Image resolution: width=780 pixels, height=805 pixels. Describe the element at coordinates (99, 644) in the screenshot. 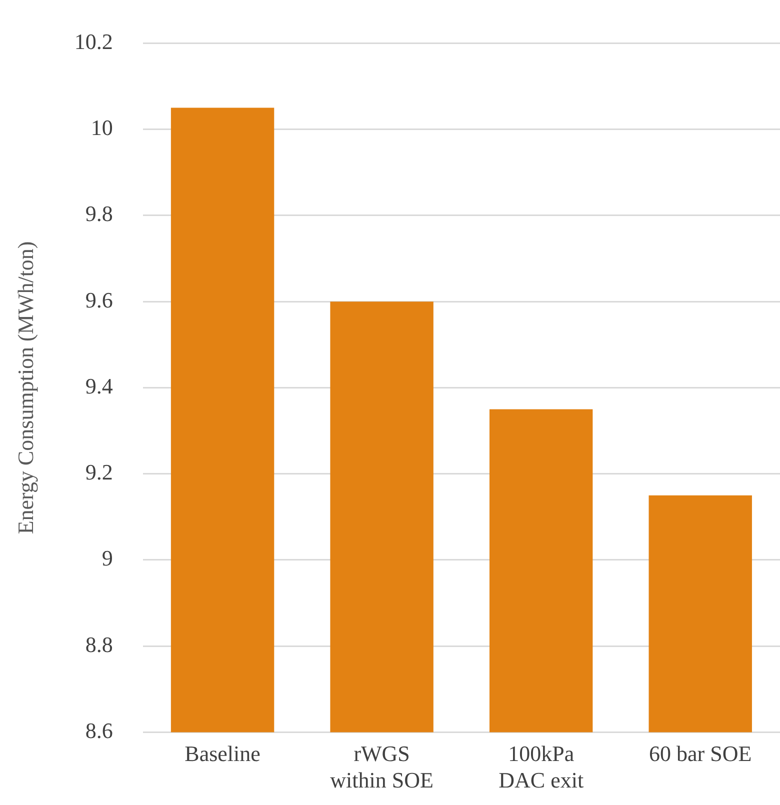

I see `y-tick-label: 8.8` at that location.